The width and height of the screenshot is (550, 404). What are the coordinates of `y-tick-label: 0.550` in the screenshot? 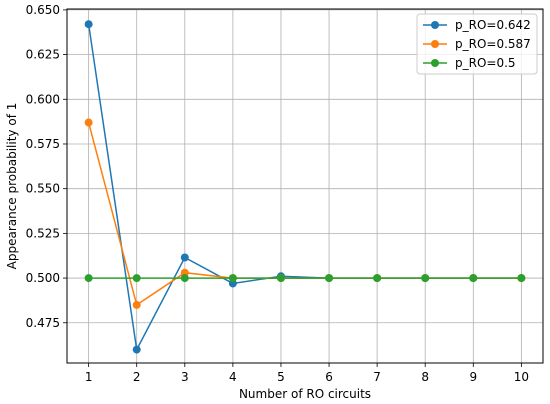 It's located at (43, 189).